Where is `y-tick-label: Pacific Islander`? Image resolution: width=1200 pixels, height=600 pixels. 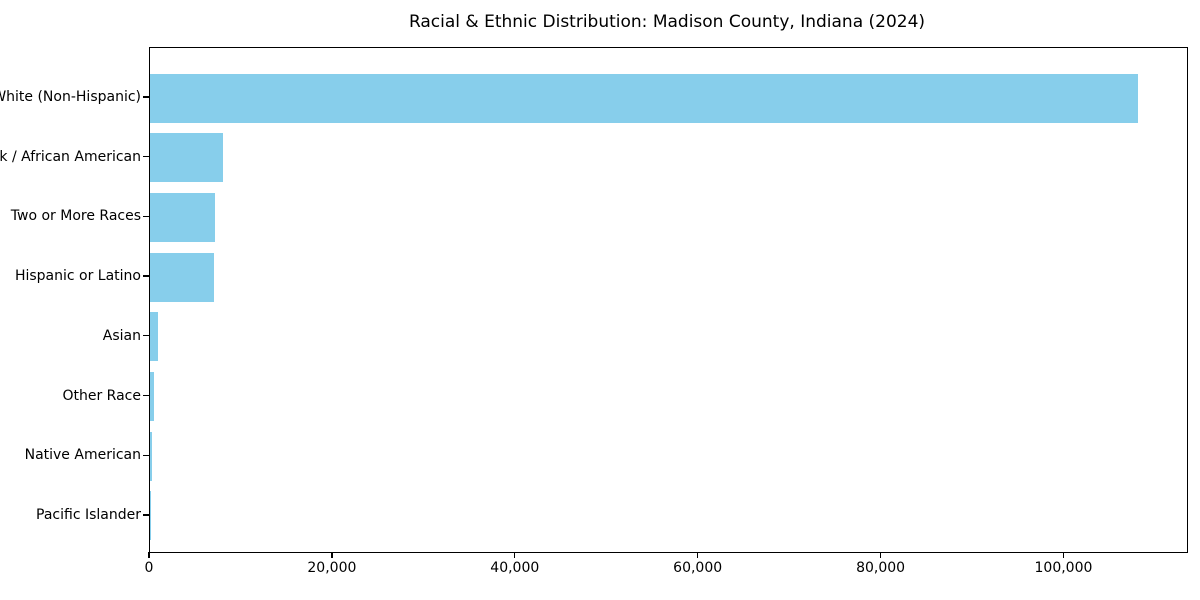 y-tick-label: Pacific Islander is located at coordinates (88, 514).